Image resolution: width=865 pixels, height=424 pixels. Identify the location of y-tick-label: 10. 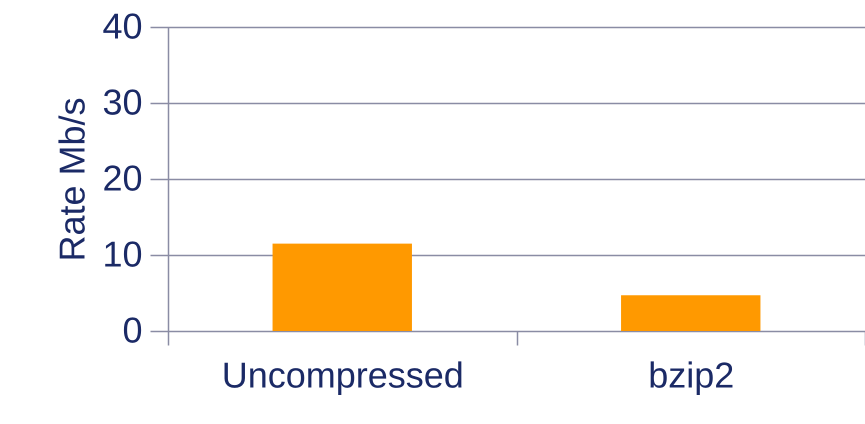
(122, 254).